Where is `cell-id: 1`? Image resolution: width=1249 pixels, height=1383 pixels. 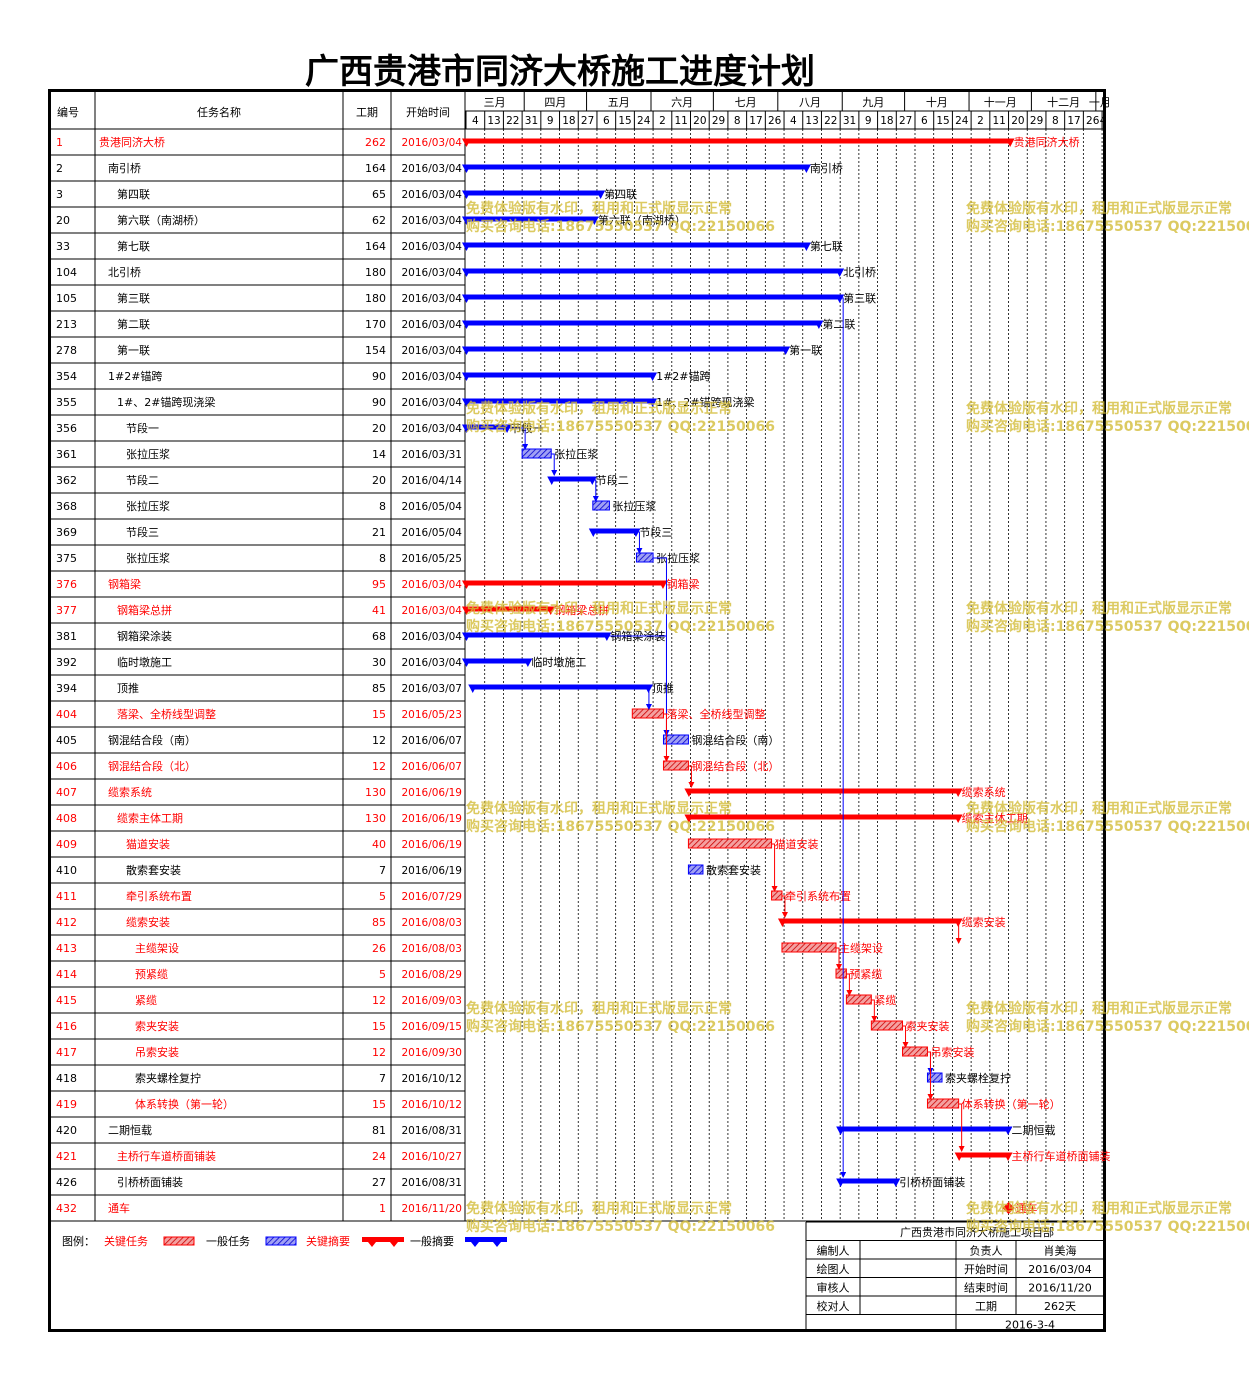
cell-id: 1 is located at coordinates (59, 142).